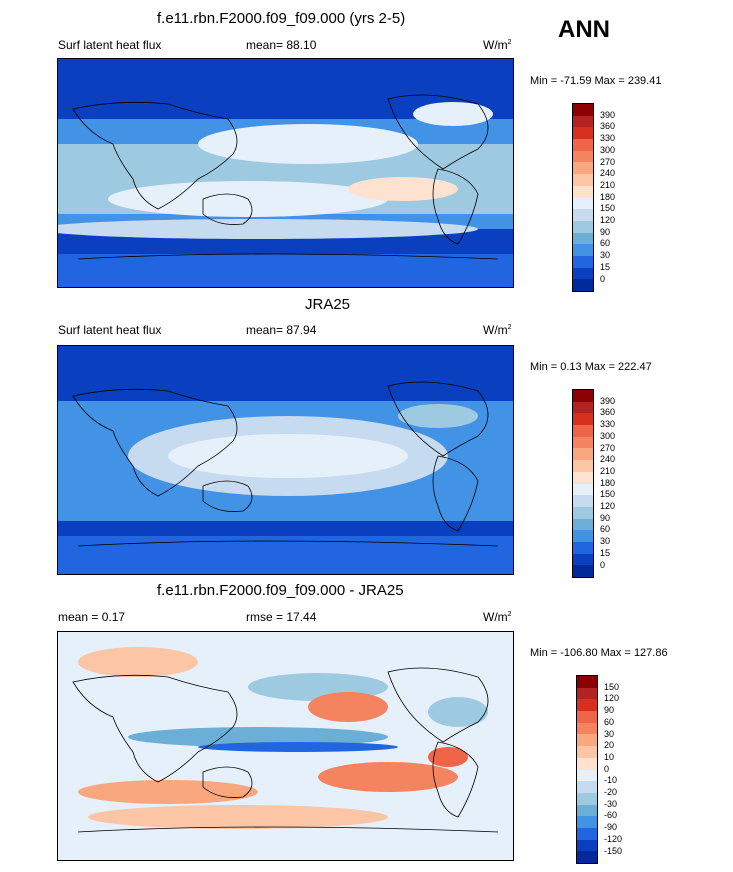 This screenshot has height=872, width=733. I want to click on panel1-units: W/m2, so click(497, 45).